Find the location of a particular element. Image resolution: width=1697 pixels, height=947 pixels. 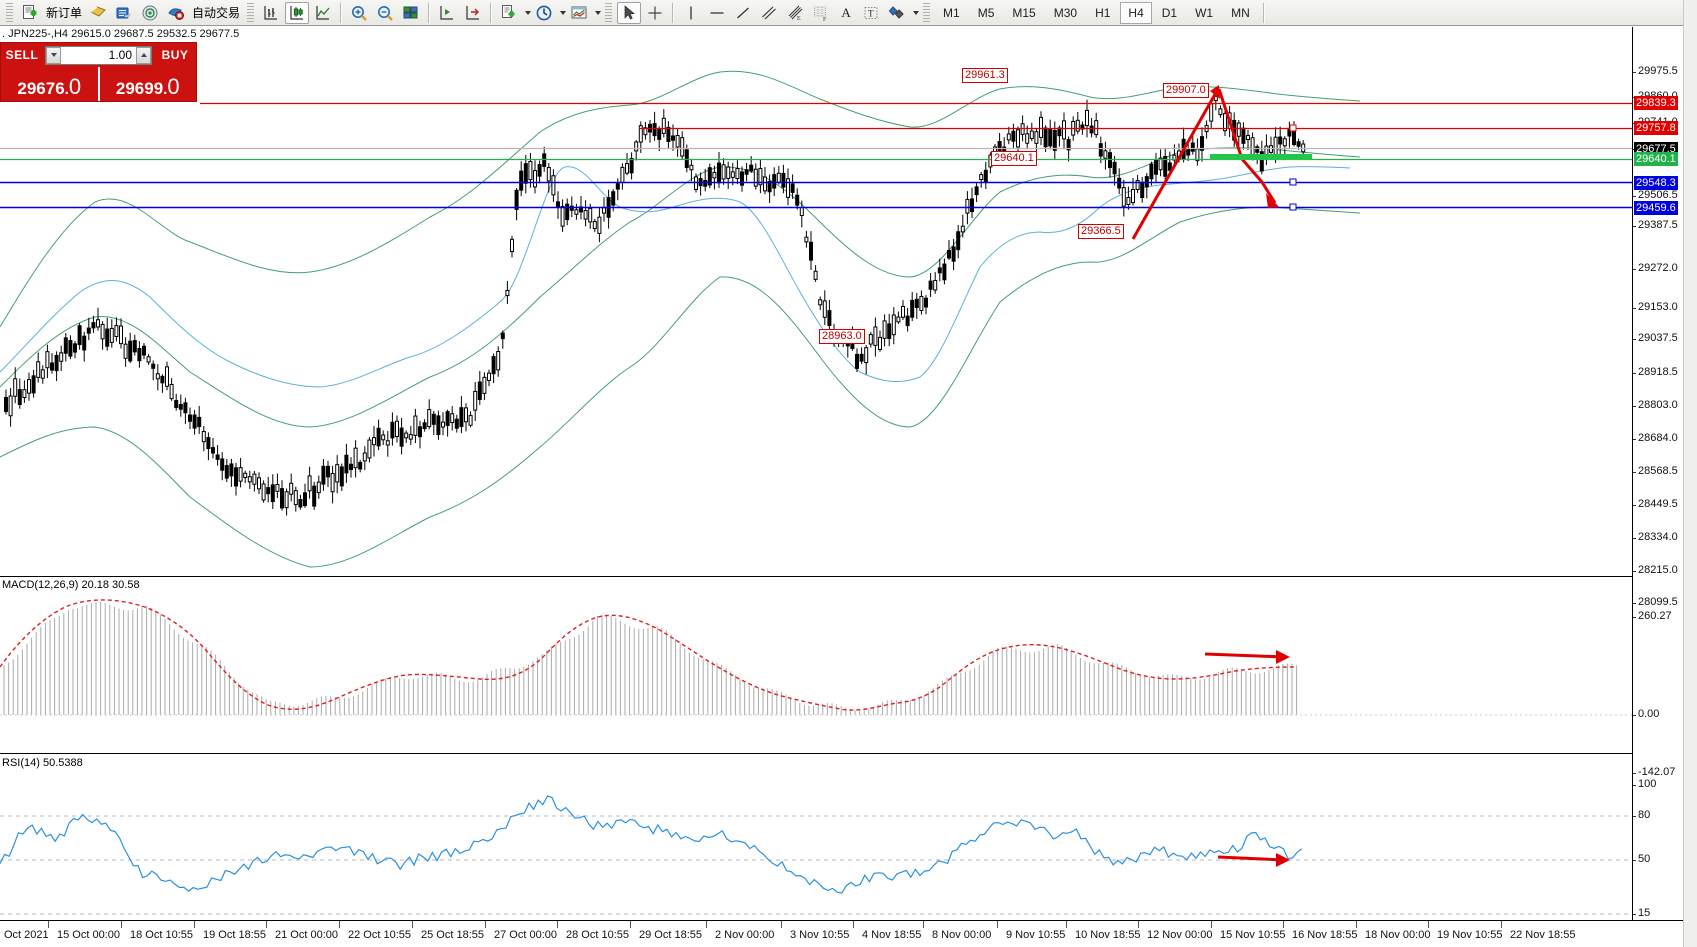

price-tick-14: 28334.0 is located at coordinates (1655, 537).